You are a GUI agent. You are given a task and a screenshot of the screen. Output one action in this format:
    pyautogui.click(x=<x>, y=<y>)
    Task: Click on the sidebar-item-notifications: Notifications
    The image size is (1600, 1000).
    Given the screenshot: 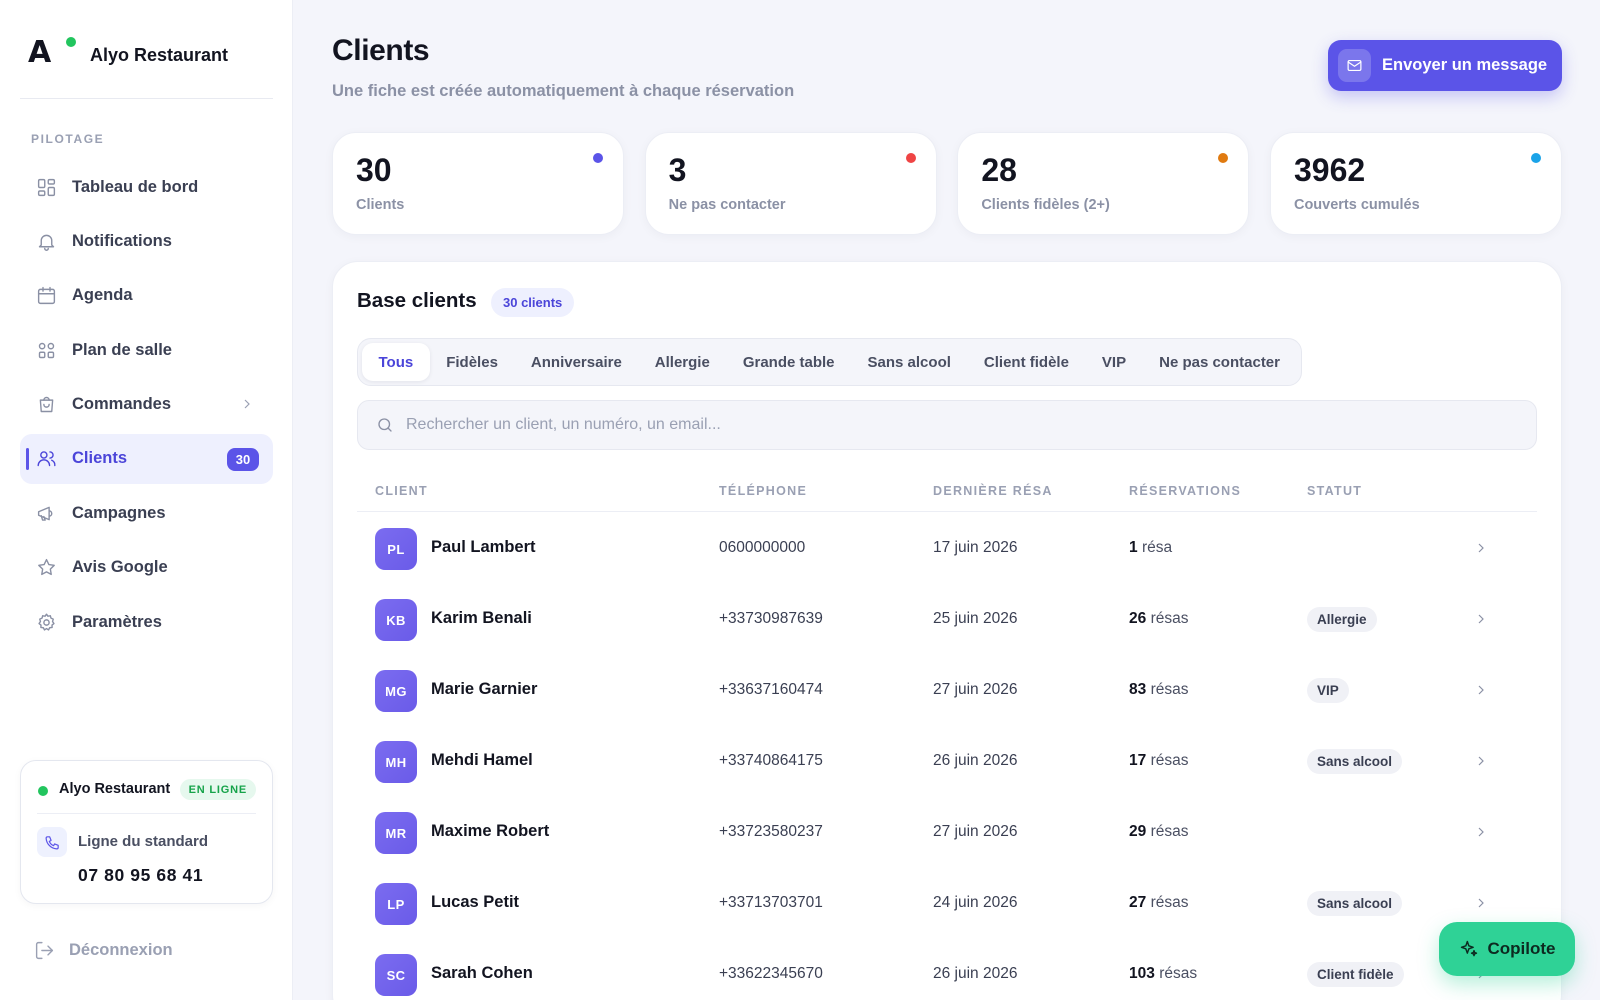 What is the action you would take?
    pyautogui.click(x=146, y=241)
    